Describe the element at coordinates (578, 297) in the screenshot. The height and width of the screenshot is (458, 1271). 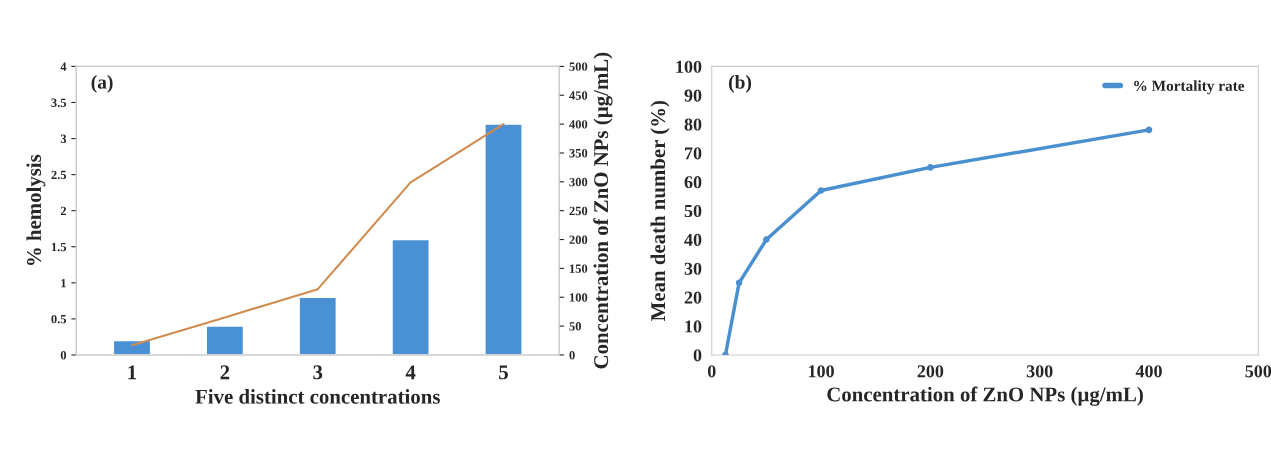
I see `y2-tick-label: 100` at that location.